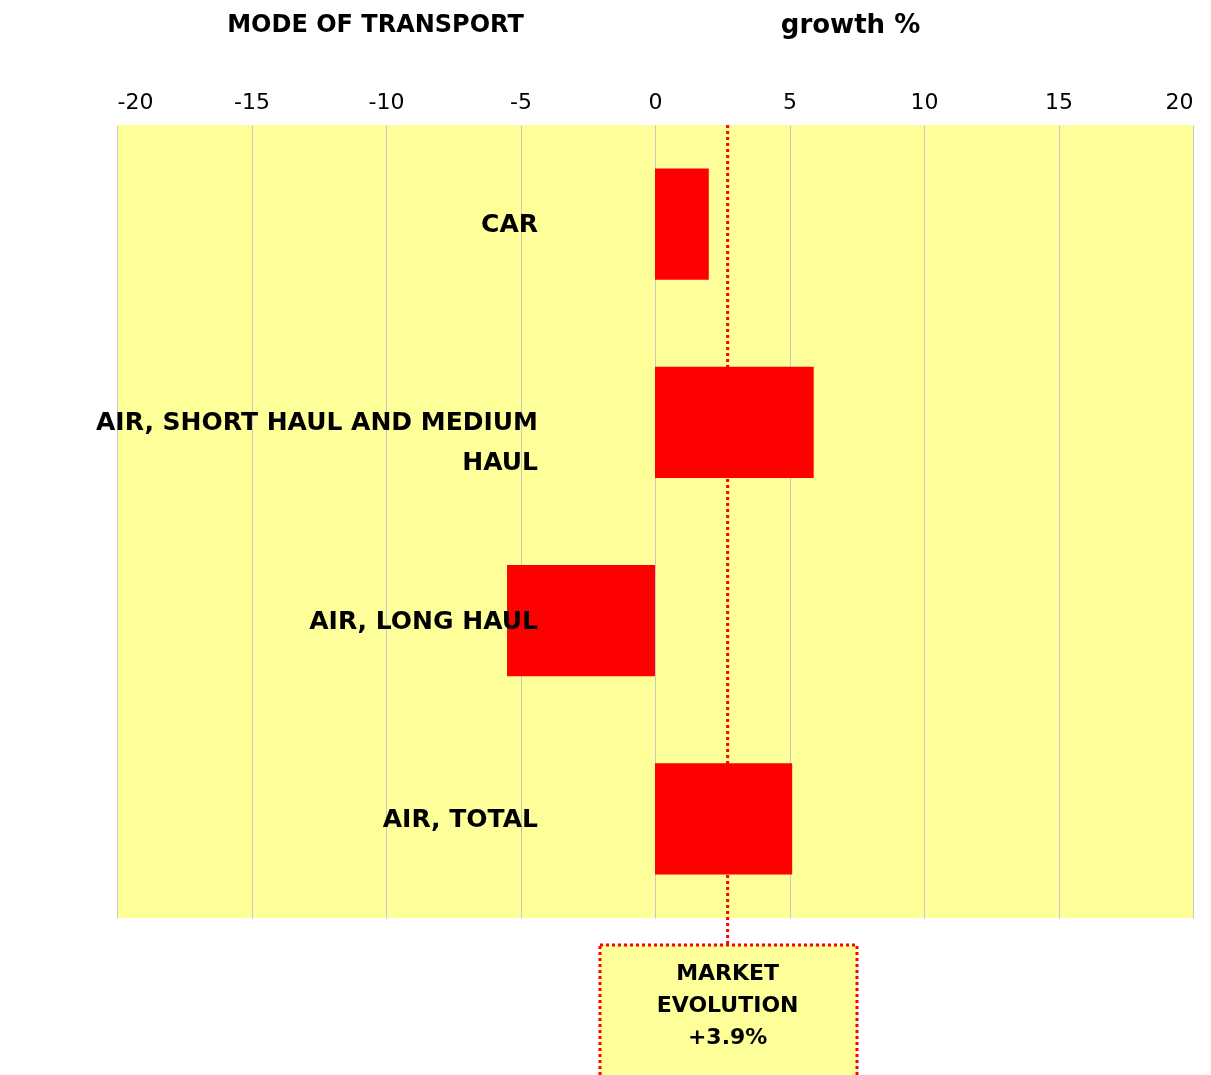 The width and height of the screenshot is (1211, 1075). What do you see at coordinates (655, 101) in the screenshot?
I see `x-tick-label: 0` at bounding box center [655, 101].